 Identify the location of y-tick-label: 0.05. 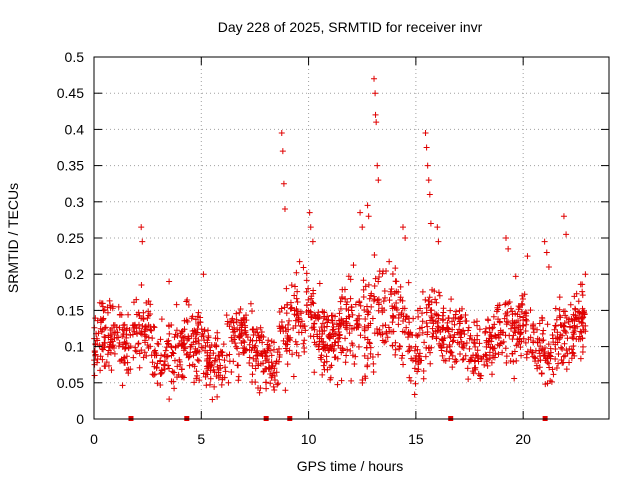
(70, 383).